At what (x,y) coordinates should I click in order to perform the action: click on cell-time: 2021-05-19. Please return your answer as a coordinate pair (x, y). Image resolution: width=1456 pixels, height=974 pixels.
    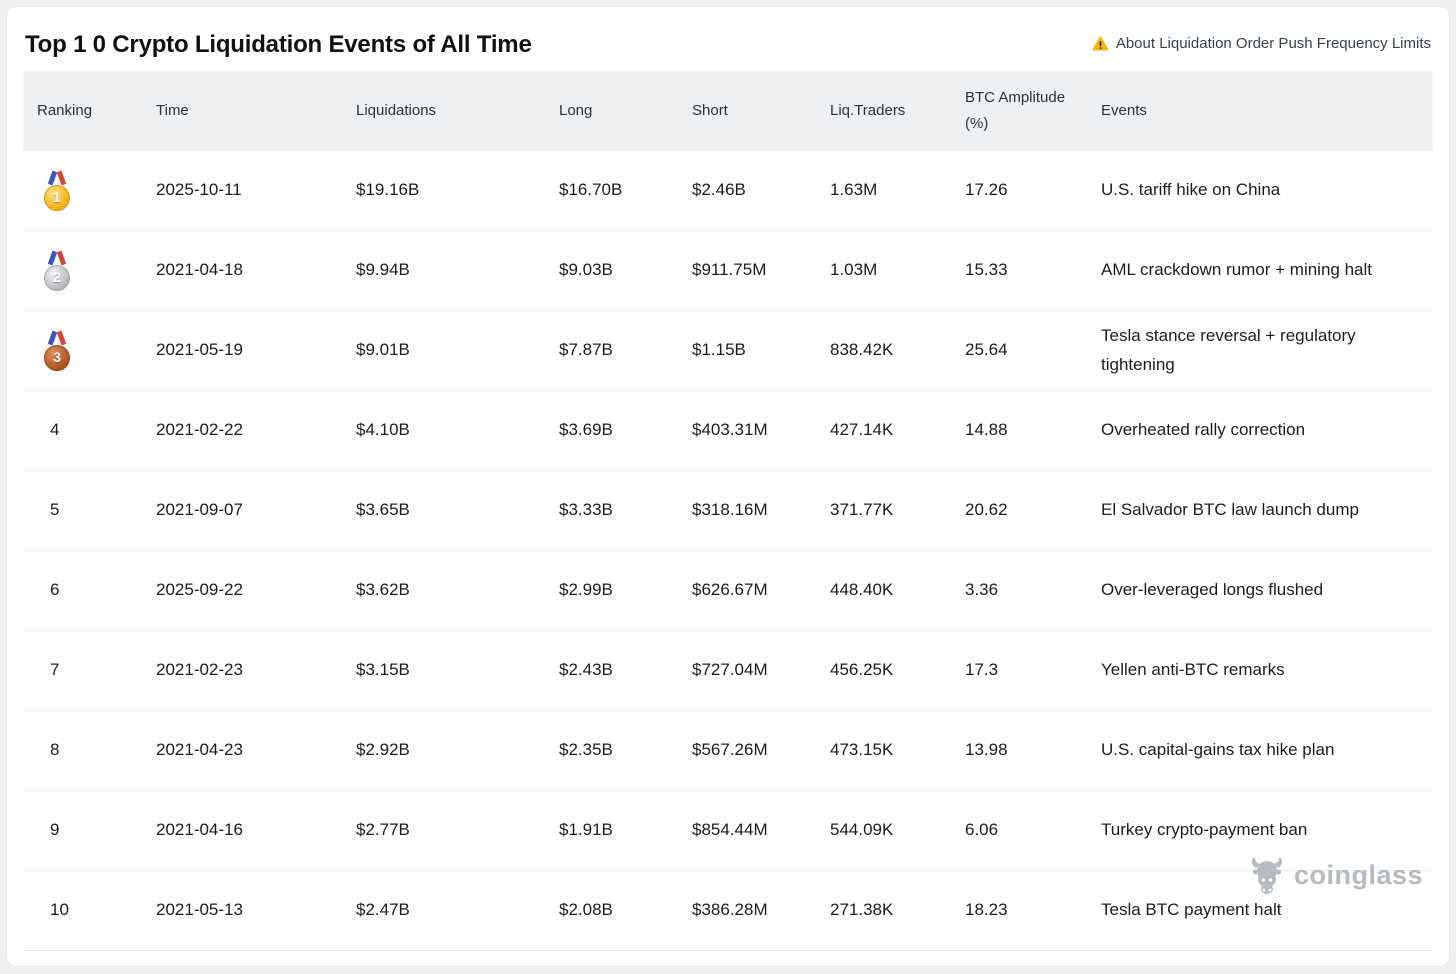
    Looking at the image, I should click on (199, 350).